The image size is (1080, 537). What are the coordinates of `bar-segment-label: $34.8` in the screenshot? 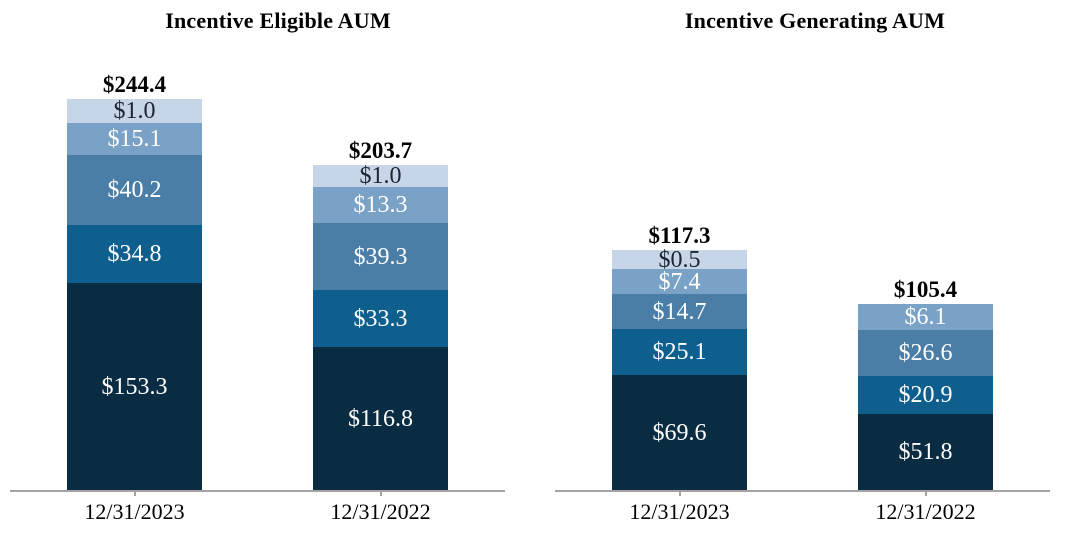 It's located at (134, 254).